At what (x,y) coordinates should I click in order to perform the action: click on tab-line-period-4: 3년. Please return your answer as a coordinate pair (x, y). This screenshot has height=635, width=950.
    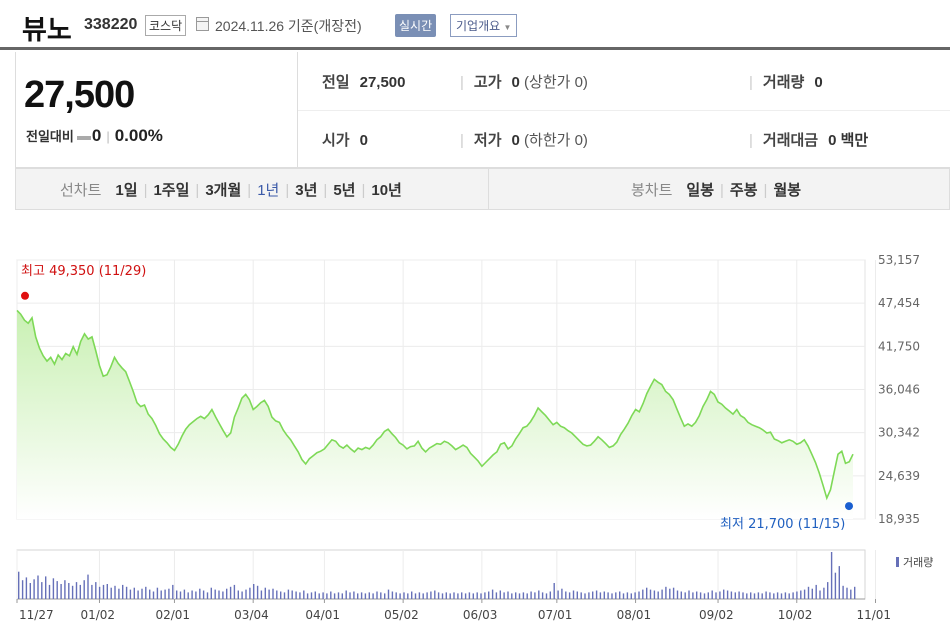
    Looking at the image, I should click on (306, 190).